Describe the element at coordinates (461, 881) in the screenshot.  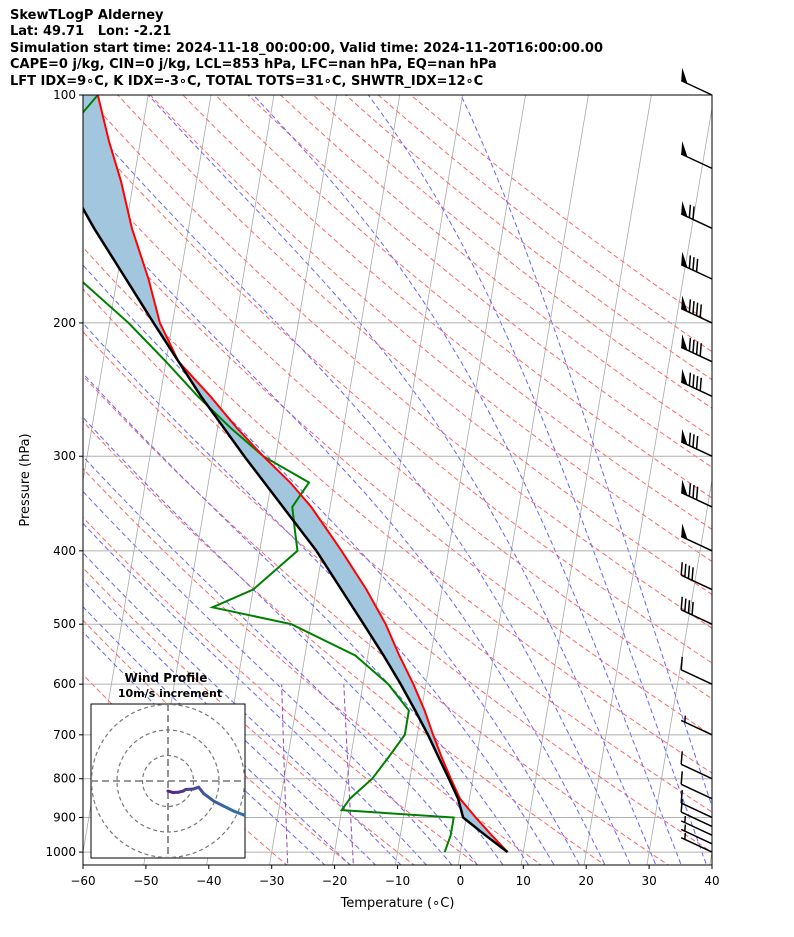
I see `x-tick-label: 0` at that location.